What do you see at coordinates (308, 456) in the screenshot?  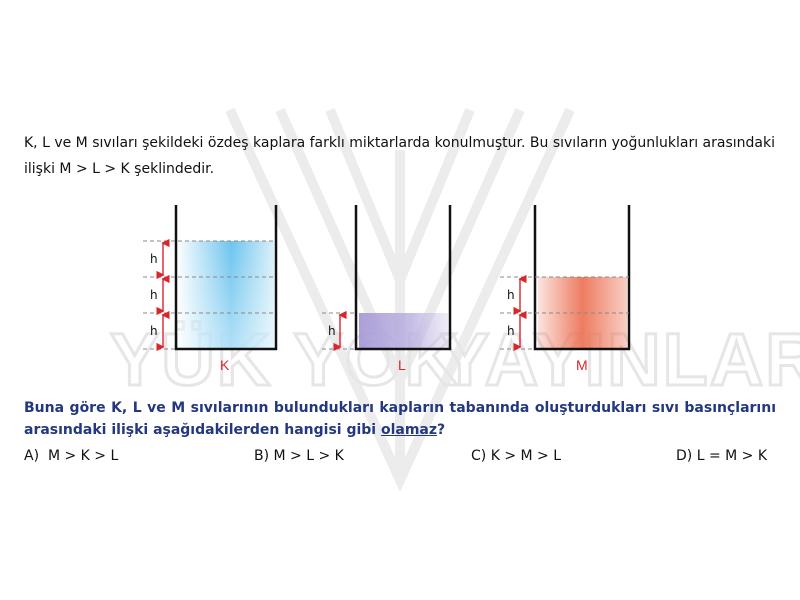 I see `option-b-text: M > L > K` at bounding box center [308, 456].